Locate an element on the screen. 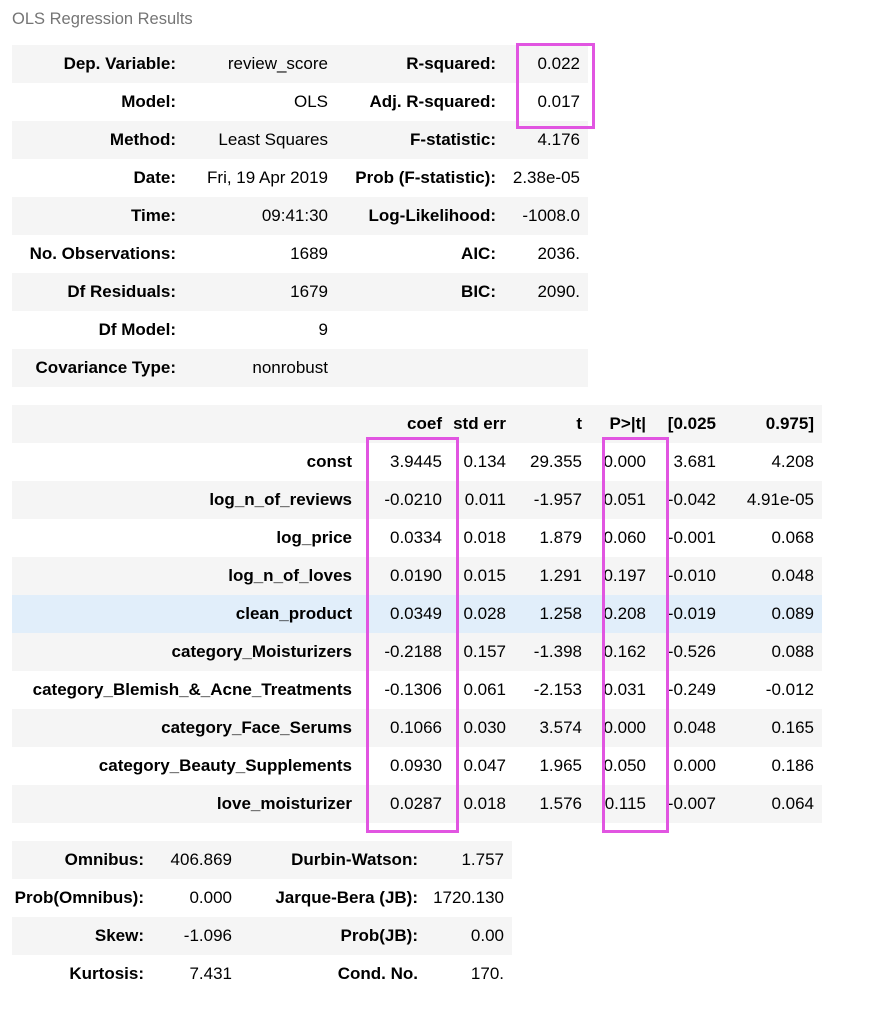 This screenshot has height=1032, width=876. coef-variable-name: const is located at coordinates (329, 461).